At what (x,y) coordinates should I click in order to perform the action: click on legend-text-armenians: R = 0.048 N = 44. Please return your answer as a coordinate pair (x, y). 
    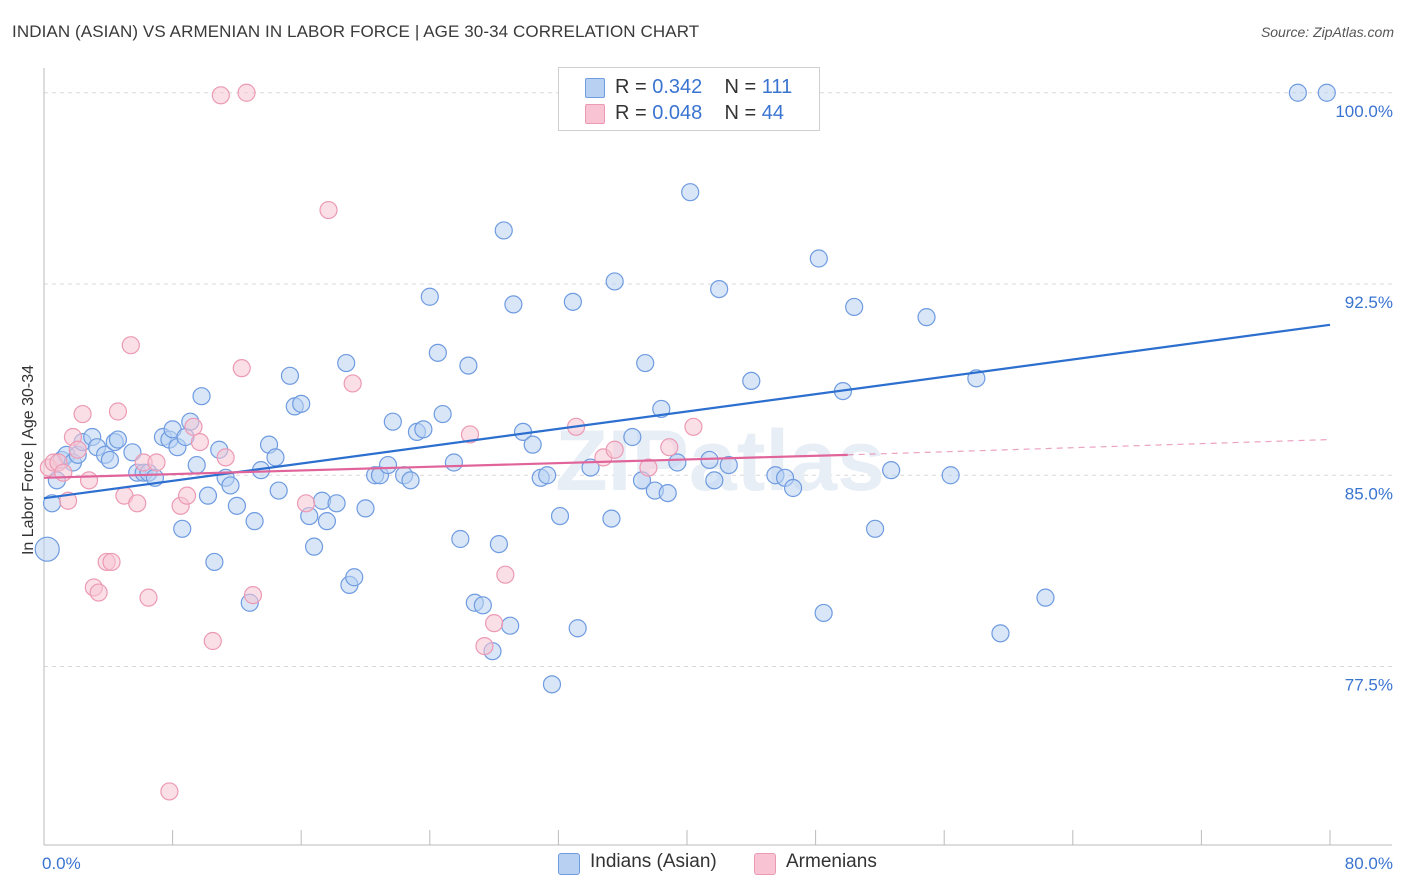
    Looking at the image, I should click on (699, 113).